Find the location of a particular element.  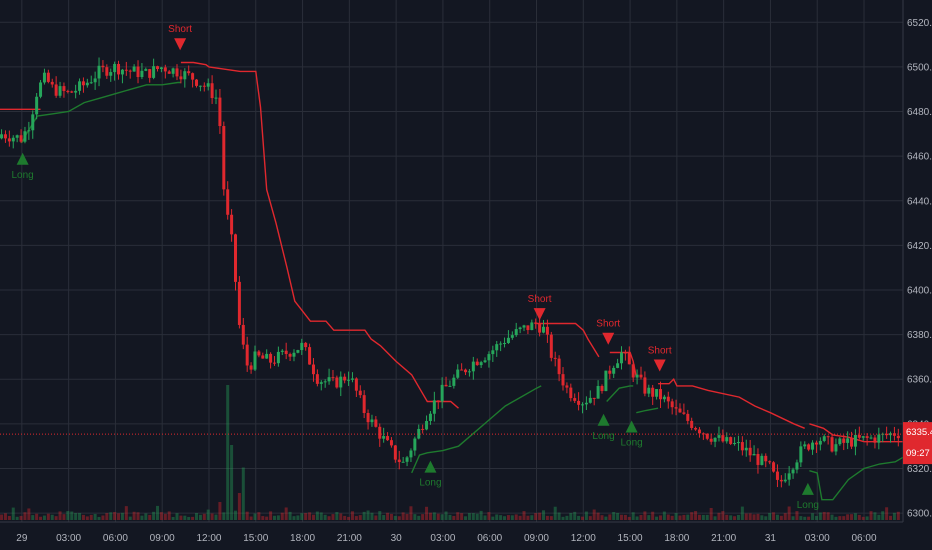

short-signal-label: Short is located at coordinates (608, 324).